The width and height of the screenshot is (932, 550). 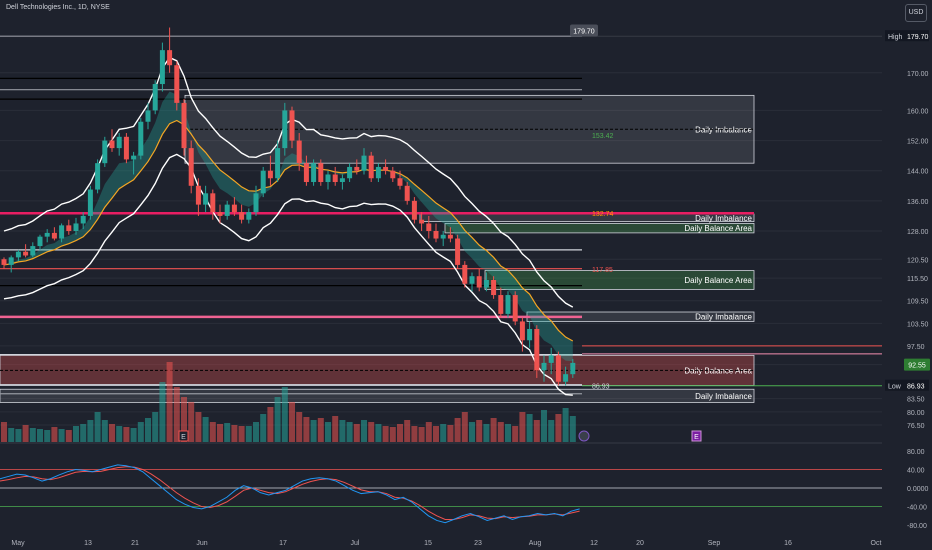 I want to click on currency-button: USD, so click(x=916, y=13).